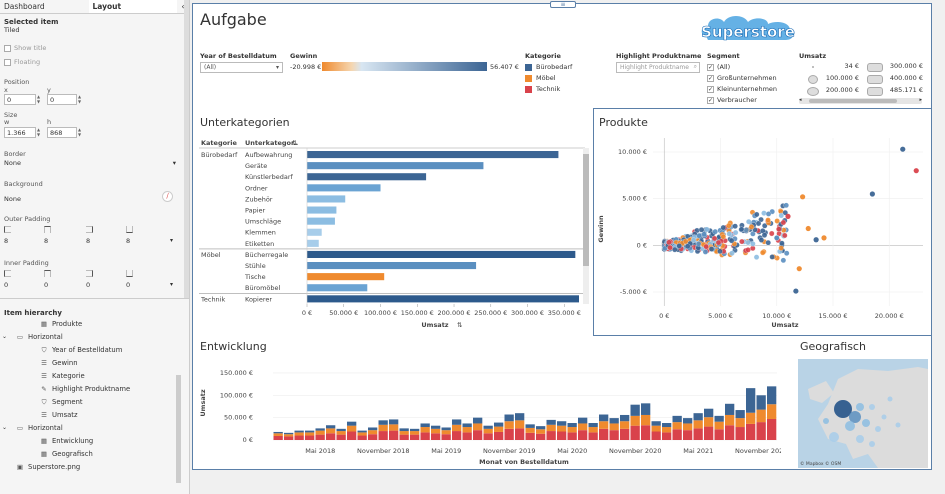 Image resolution: width=945 pixels, height=494 pixels. Describe the element at coordinates (39, 132) in the screenshot. I see `w-stepper: ▲ ▼` at that location.